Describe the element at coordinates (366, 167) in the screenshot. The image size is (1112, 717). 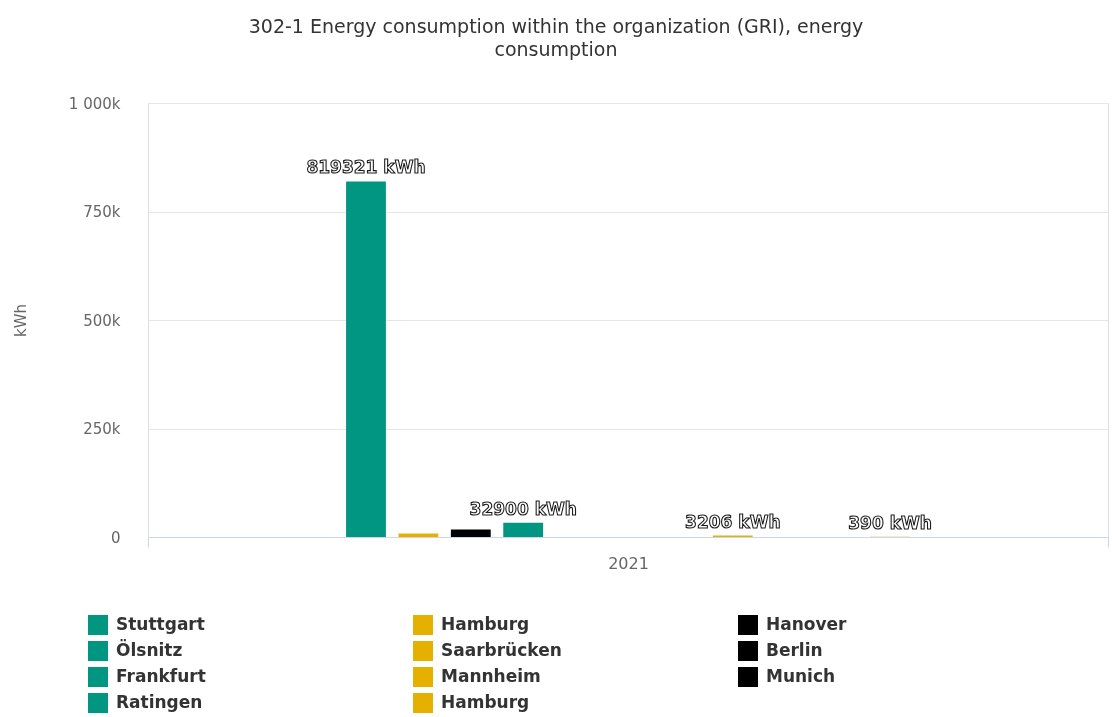
I see `data-label: 819321 kWh` at that location.